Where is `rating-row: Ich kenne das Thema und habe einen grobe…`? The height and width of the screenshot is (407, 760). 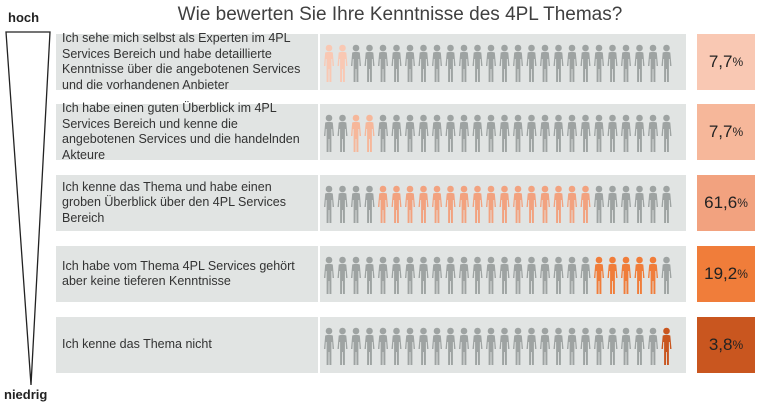 rating-row: Ich kenne das Thema und habe einen grobe… is located at coordinates (380, 203).